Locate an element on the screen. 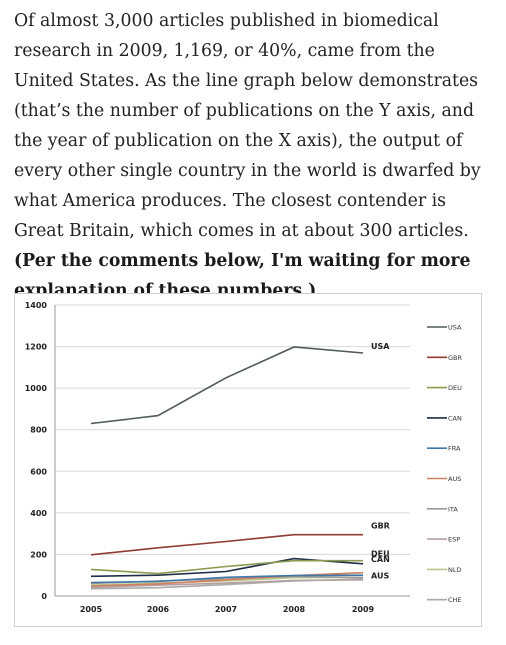  legend-entry-ita: ITA is located at coordinates (453, 509).